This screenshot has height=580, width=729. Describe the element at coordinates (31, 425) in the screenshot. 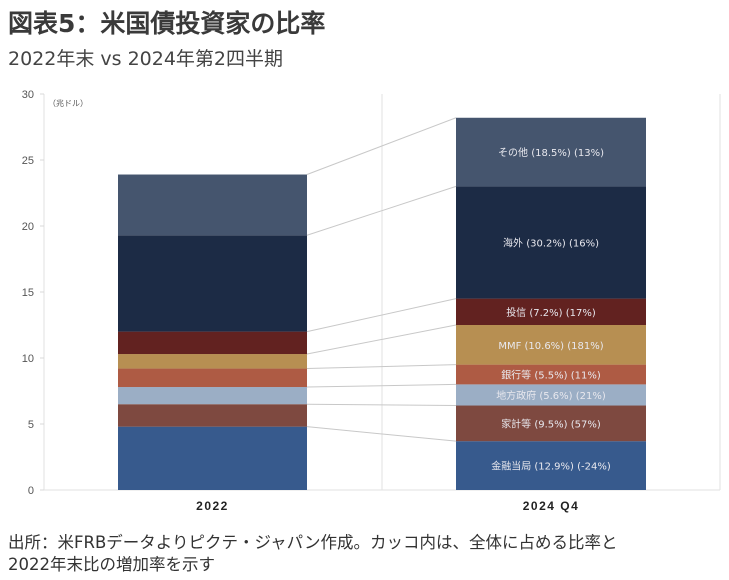

I see `y-tick-label: 5` at that location.